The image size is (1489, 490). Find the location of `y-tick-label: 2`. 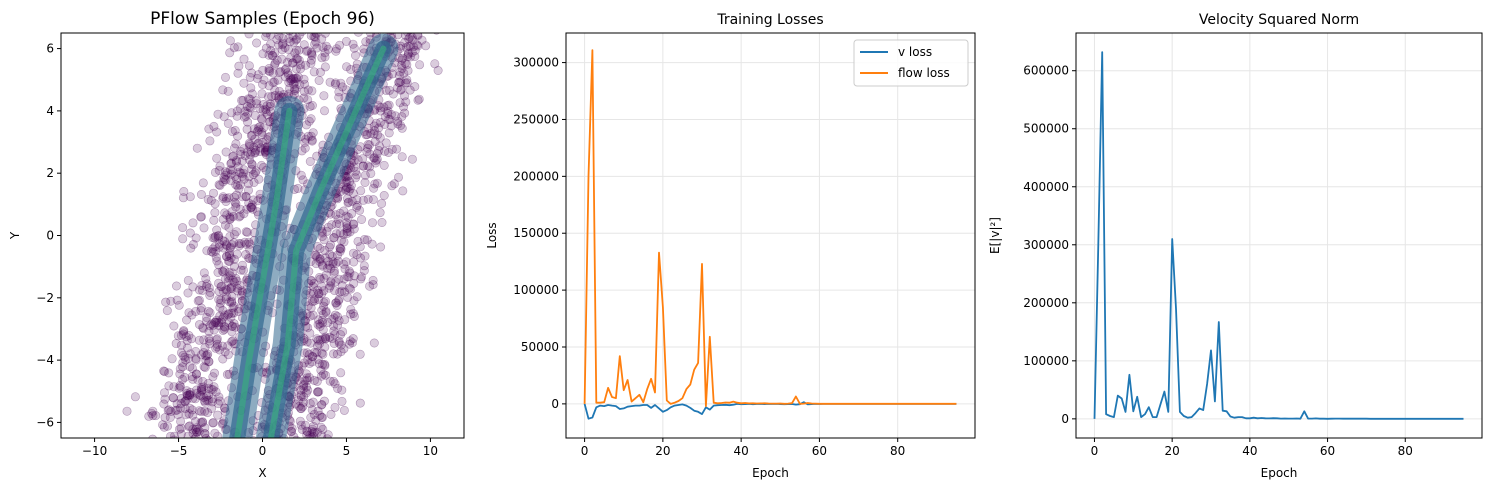

y-tick-label: 2 is located at coordinates (50, 173).